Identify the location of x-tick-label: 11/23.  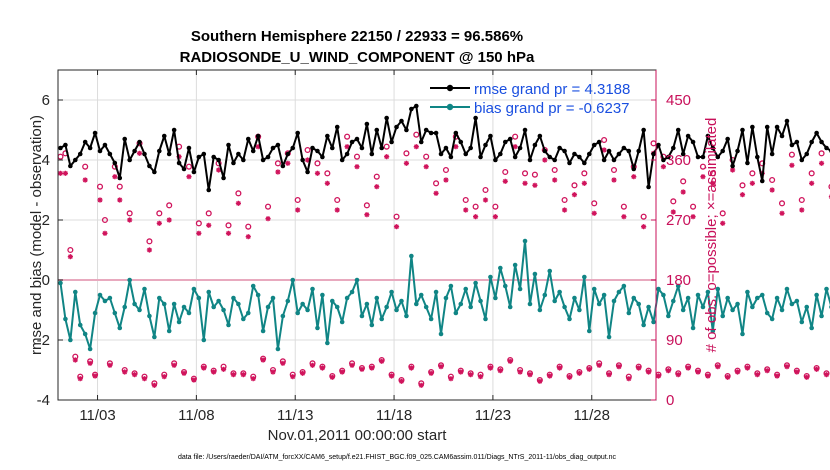
(493, 415).